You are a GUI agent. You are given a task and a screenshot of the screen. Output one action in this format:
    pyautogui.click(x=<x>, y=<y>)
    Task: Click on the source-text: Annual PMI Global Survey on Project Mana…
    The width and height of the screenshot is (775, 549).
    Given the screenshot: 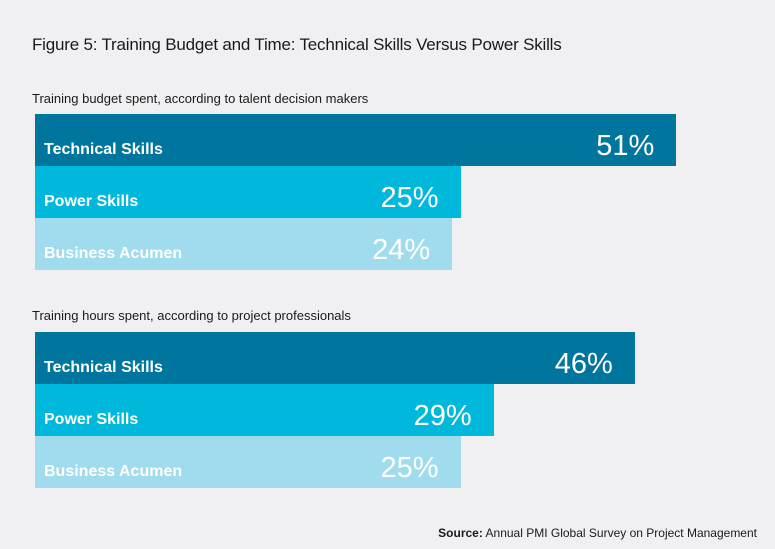 What is the action you would take?
    pyautogui.click(x=621, y=533)
    